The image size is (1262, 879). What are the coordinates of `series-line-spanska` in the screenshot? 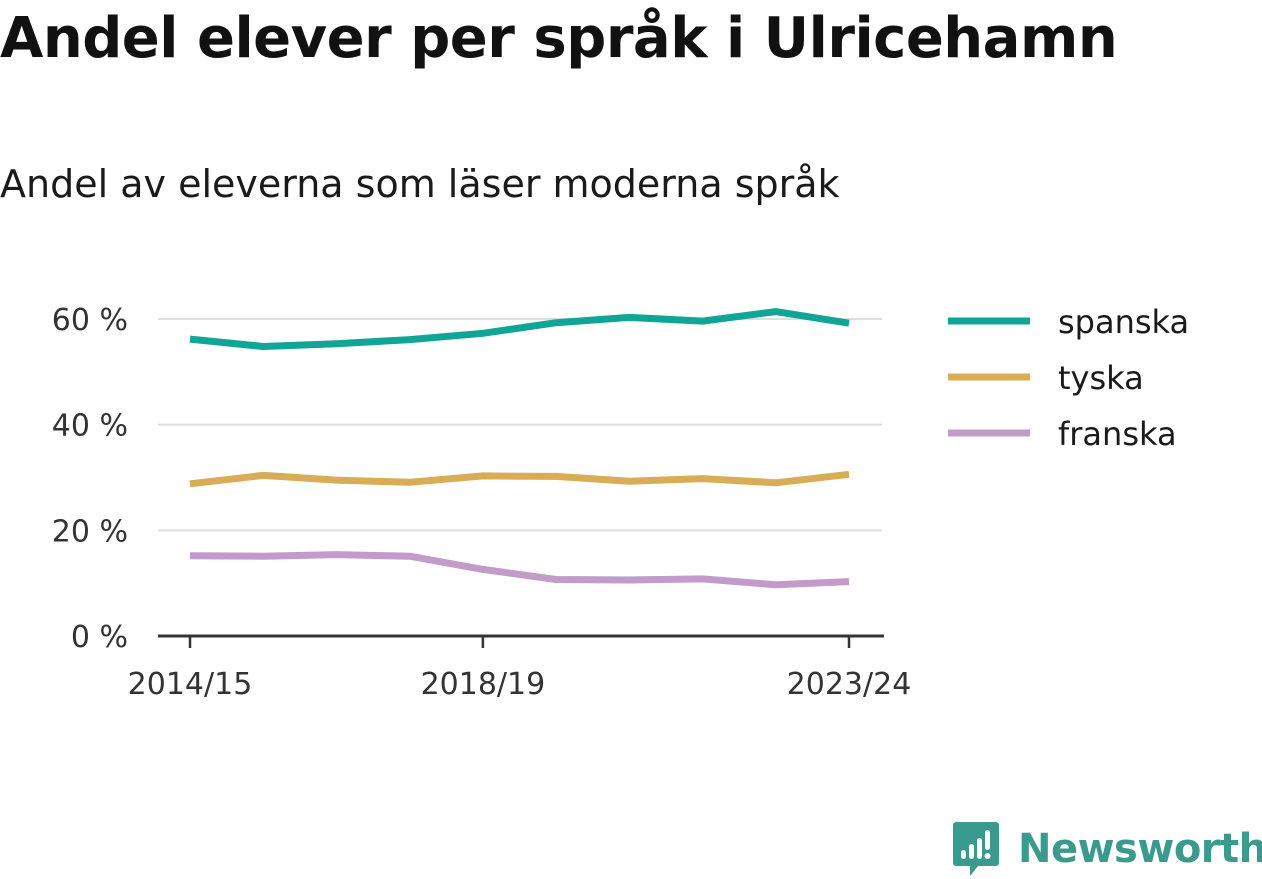 It's located at (519, 329).